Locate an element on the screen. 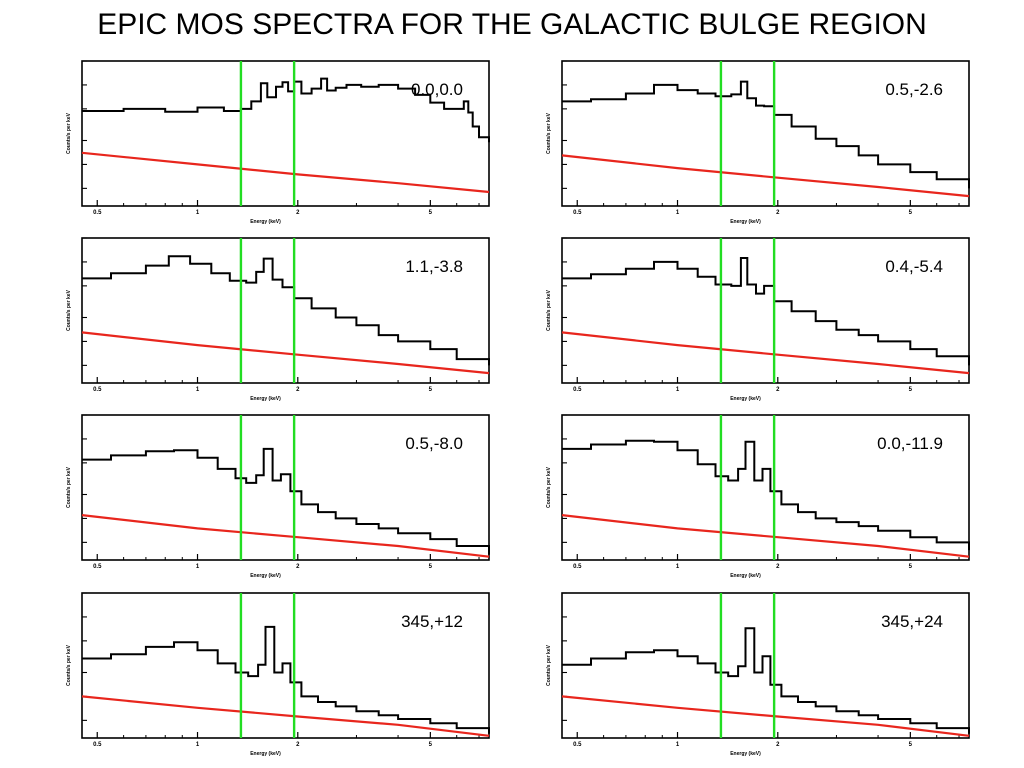 The width and height of the screenshot is (1024, 768). panel-coordinate-label: 0.5,-2.6 is located at coordinates (914, 89).